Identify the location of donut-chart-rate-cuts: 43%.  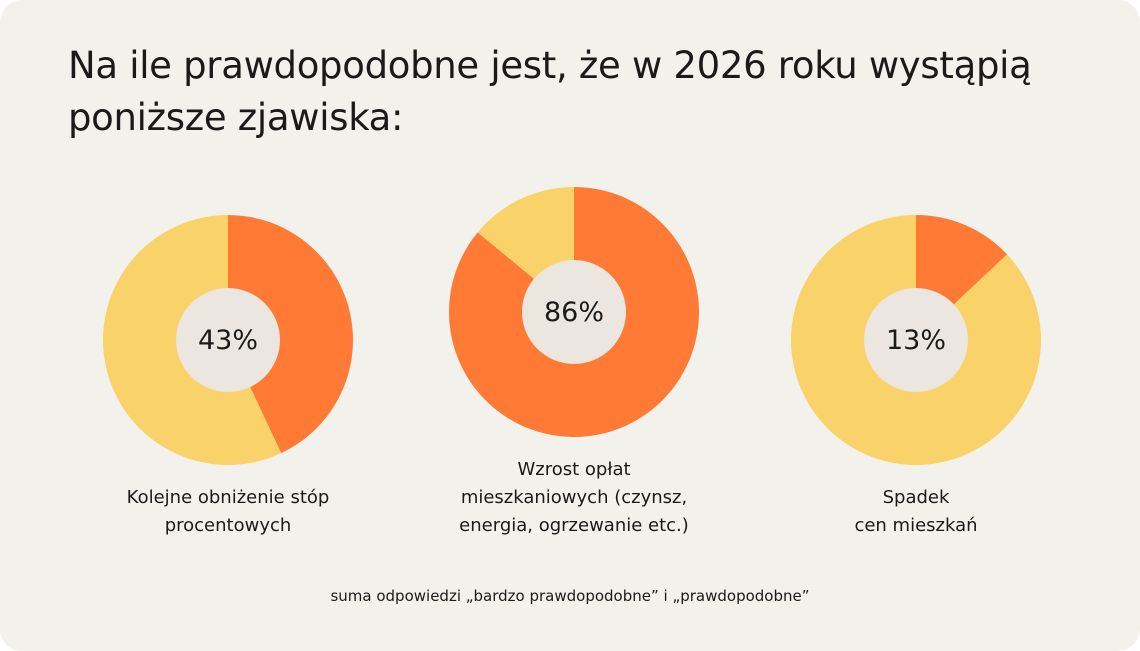
(228, 340).